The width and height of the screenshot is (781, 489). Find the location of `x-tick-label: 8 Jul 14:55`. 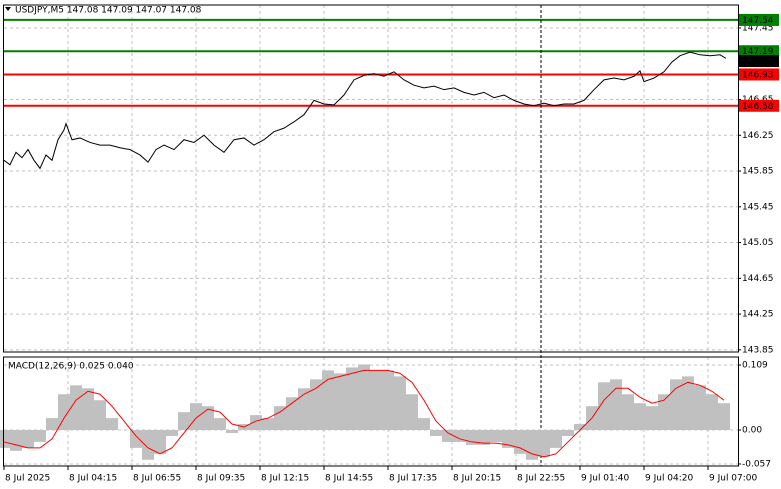

x-tick-label: 8 Jul 14:55 is located at coordinates (349, 479).